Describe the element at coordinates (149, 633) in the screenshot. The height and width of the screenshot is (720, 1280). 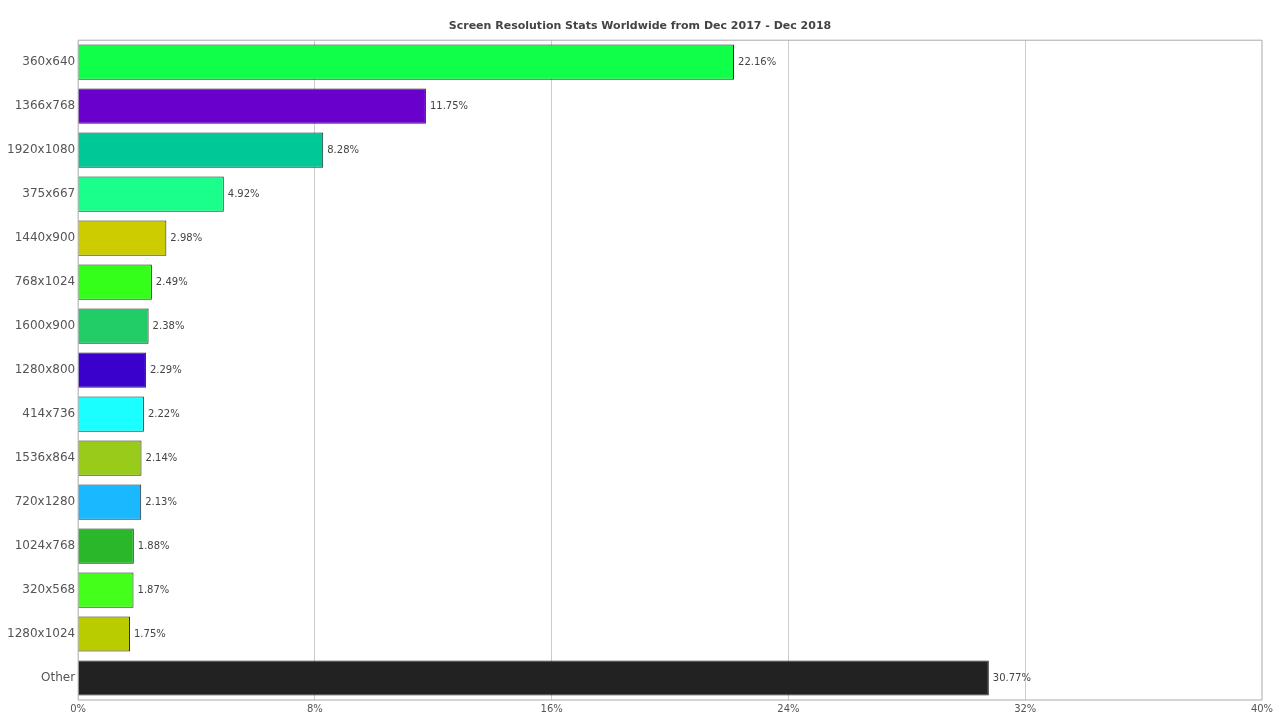
I see `data-label: 1.75%` at that location.